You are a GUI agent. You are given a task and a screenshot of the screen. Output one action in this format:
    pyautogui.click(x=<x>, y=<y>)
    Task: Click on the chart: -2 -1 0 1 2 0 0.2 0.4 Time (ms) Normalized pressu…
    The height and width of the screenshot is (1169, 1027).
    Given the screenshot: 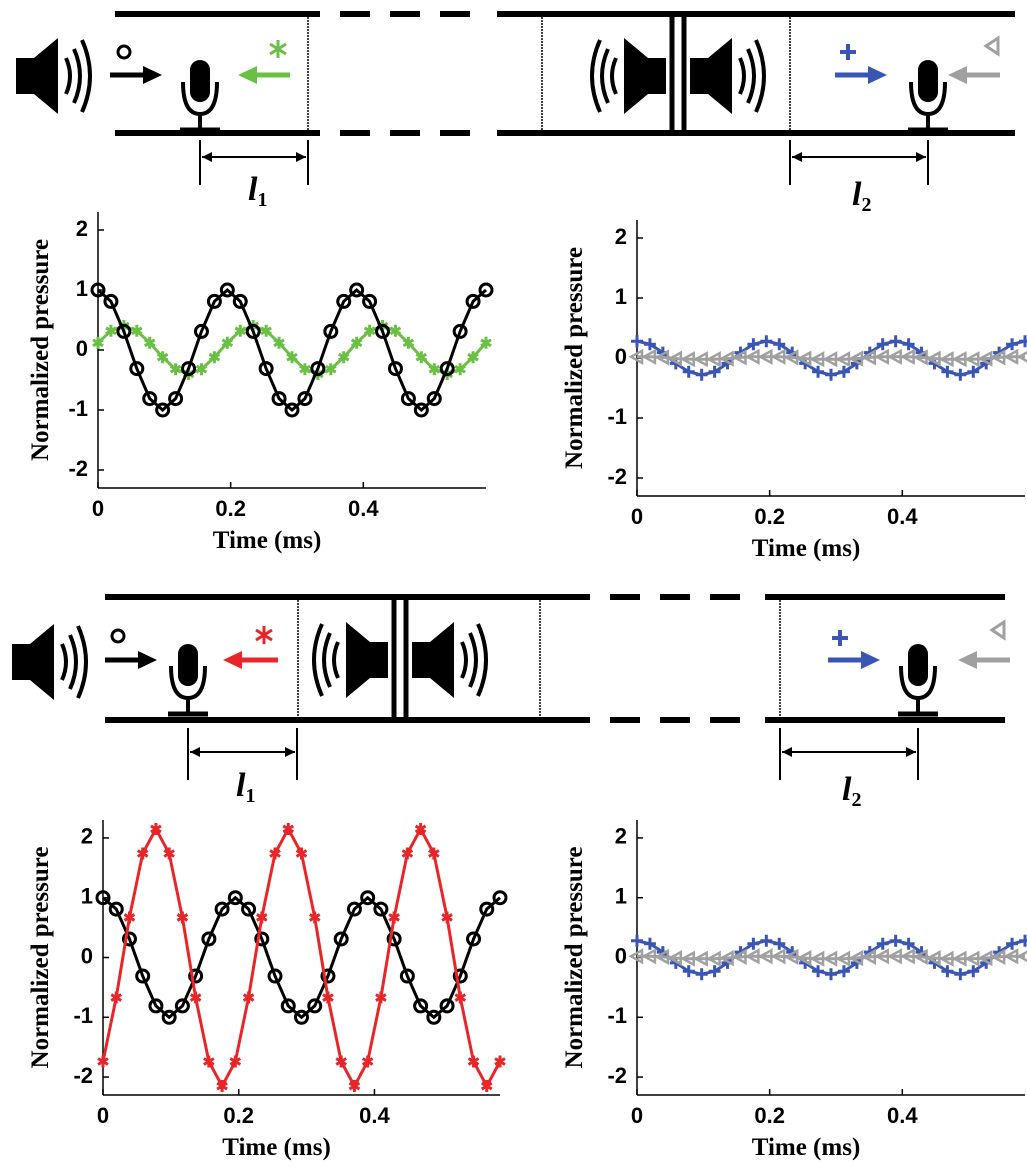 What is the action you would take?
    pyautogui.click(x=267, y=990)
    